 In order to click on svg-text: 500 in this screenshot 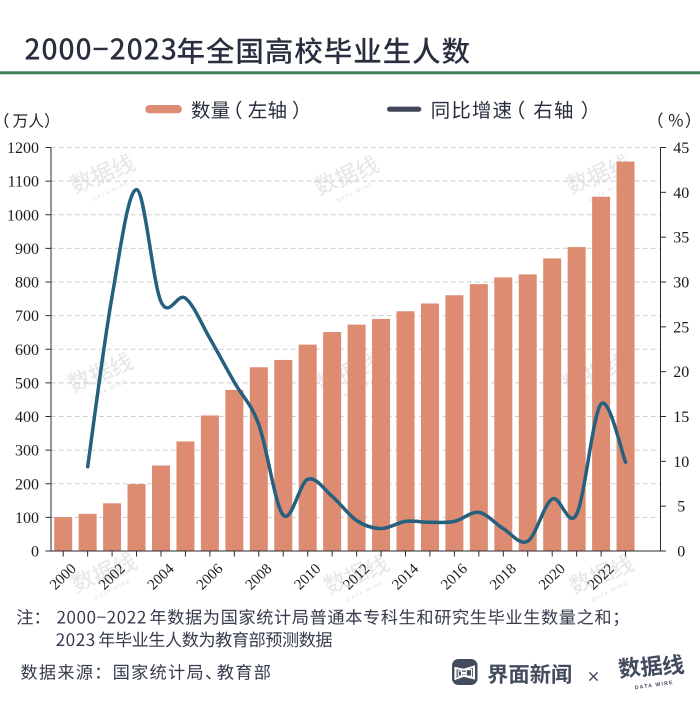, I will do `click(27, 383)`.